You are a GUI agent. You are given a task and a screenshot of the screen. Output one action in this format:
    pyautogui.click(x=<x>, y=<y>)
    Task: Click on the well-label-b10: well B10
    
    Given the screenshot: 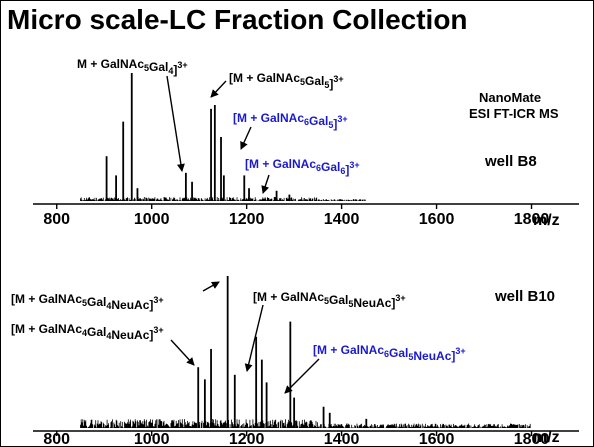 What is the action you would take?
    pyautogui.click(x=524, y=296)
    